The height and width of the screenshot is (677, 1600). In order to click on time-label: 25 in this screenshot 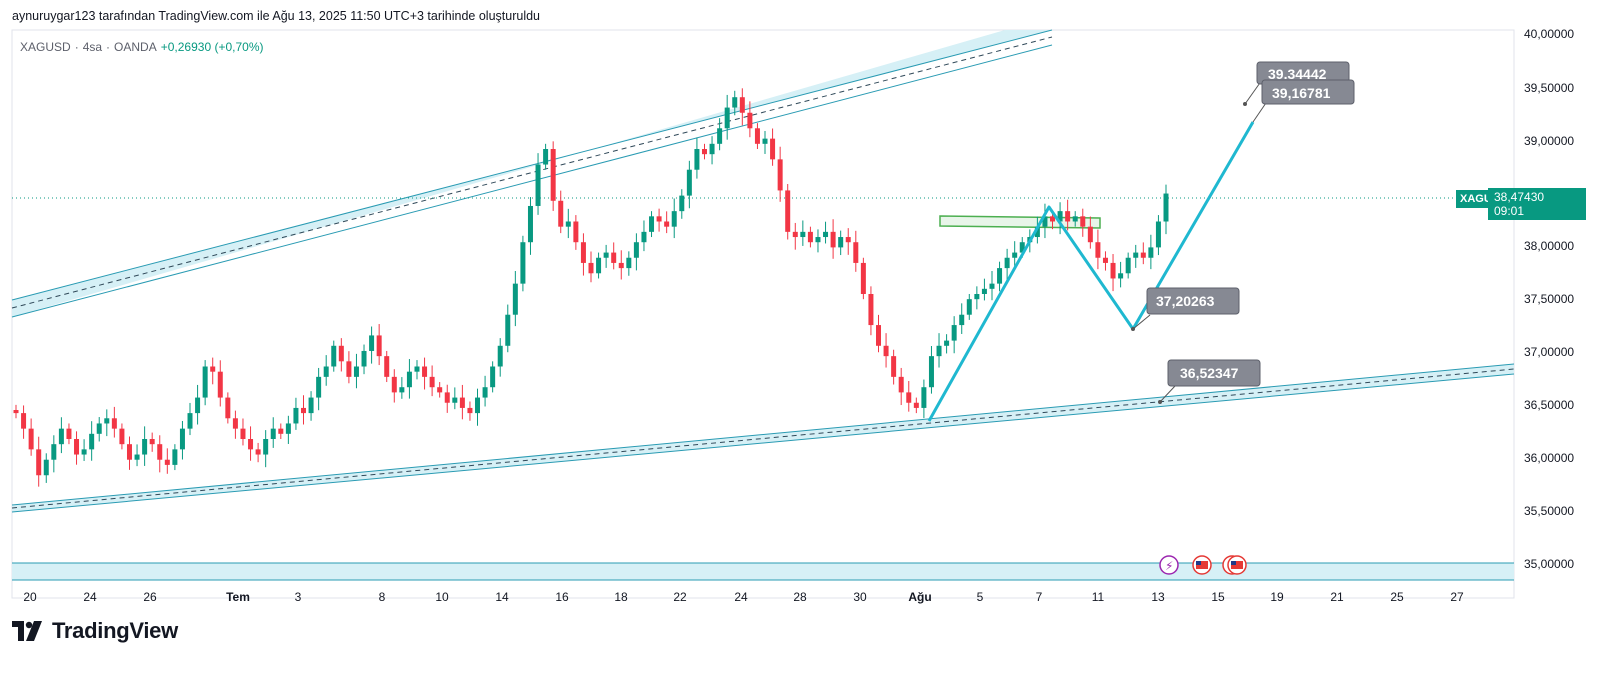, I will do `click(1397, 597)`.